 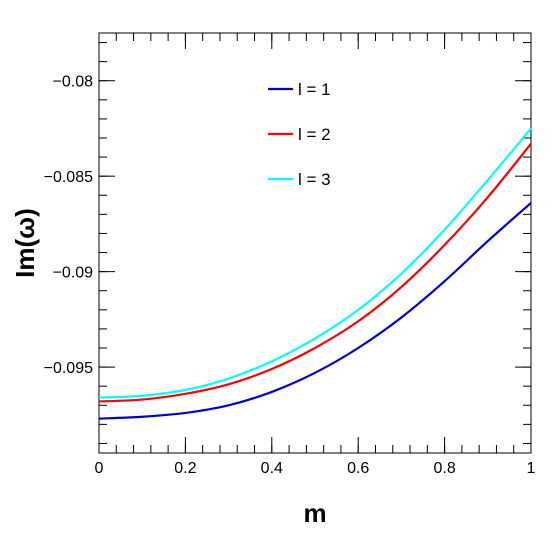 I want to click on legend: l = 1 l = 2 l = 3, so click(x=299, y=134).